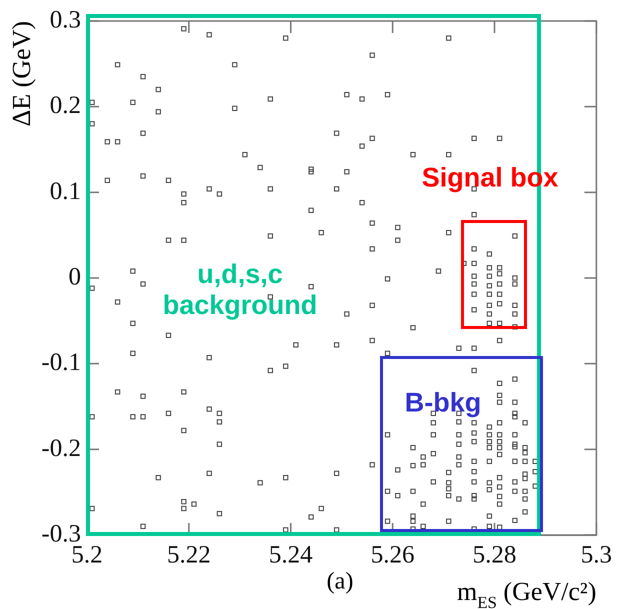 The height and width of the screenshot is (609, 618). I want to click on annotation: u,d,s,c background, so click(240, 290).